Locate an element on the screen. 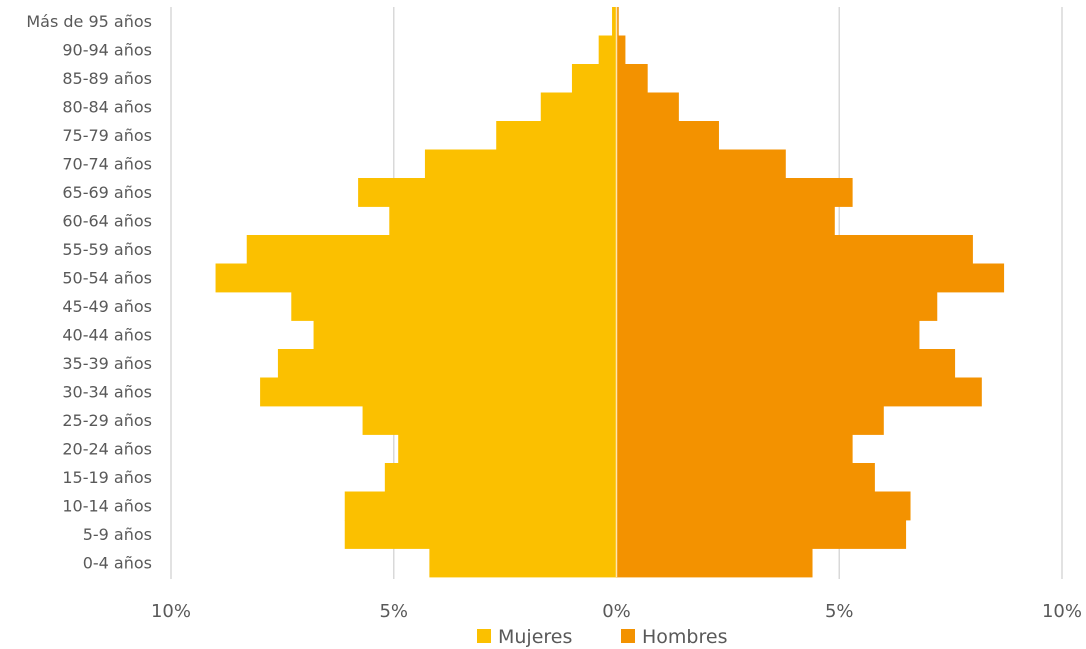 The image size is (1086, 649). category-label: 45-49 años is located at coordinates (107, 306).